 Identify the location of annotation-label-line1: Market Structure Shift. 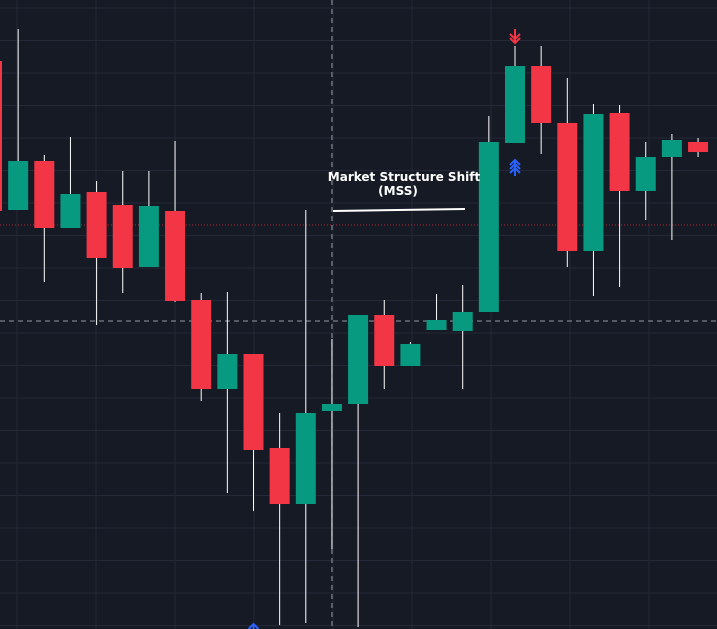
(404, 177).